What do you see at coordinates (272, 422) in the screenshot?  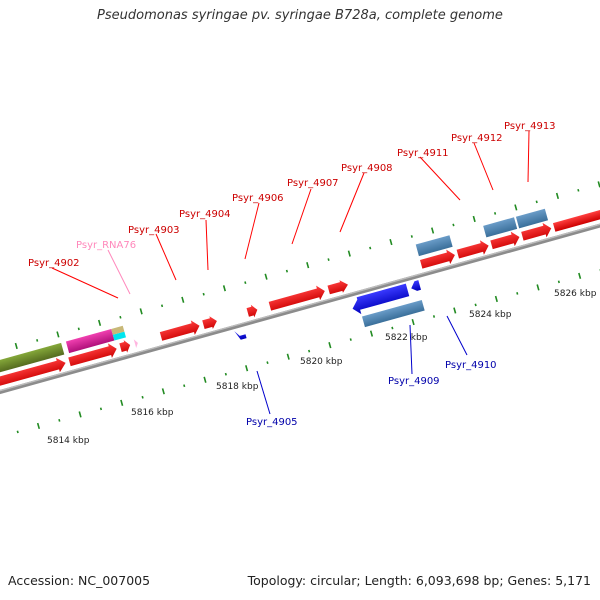 I see `label-psyr-4905: Psyr_4905` at bounding box center [272, 422].